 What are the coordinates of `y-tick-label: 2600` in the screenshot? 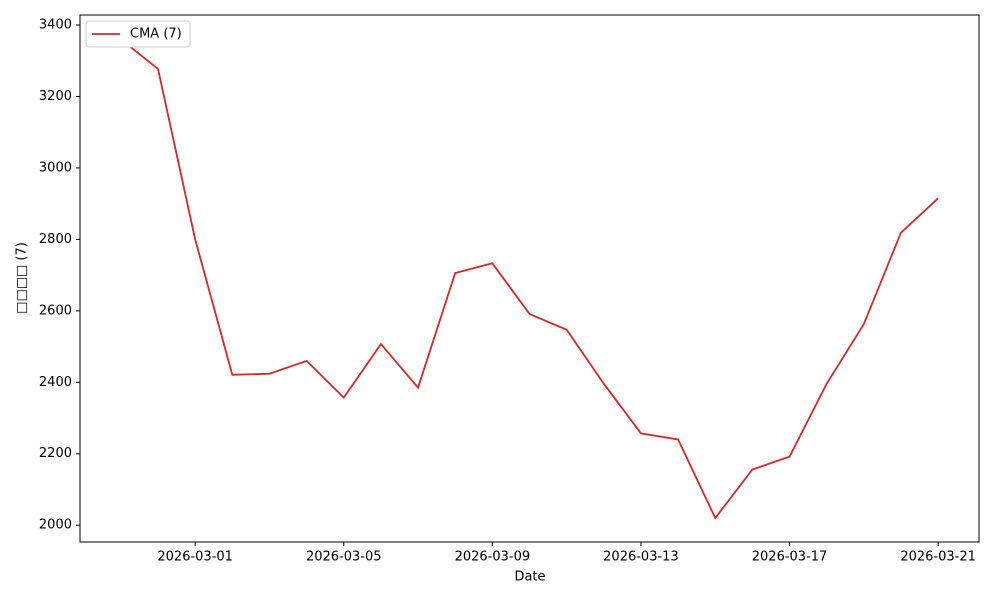 It's located at (55, 310).